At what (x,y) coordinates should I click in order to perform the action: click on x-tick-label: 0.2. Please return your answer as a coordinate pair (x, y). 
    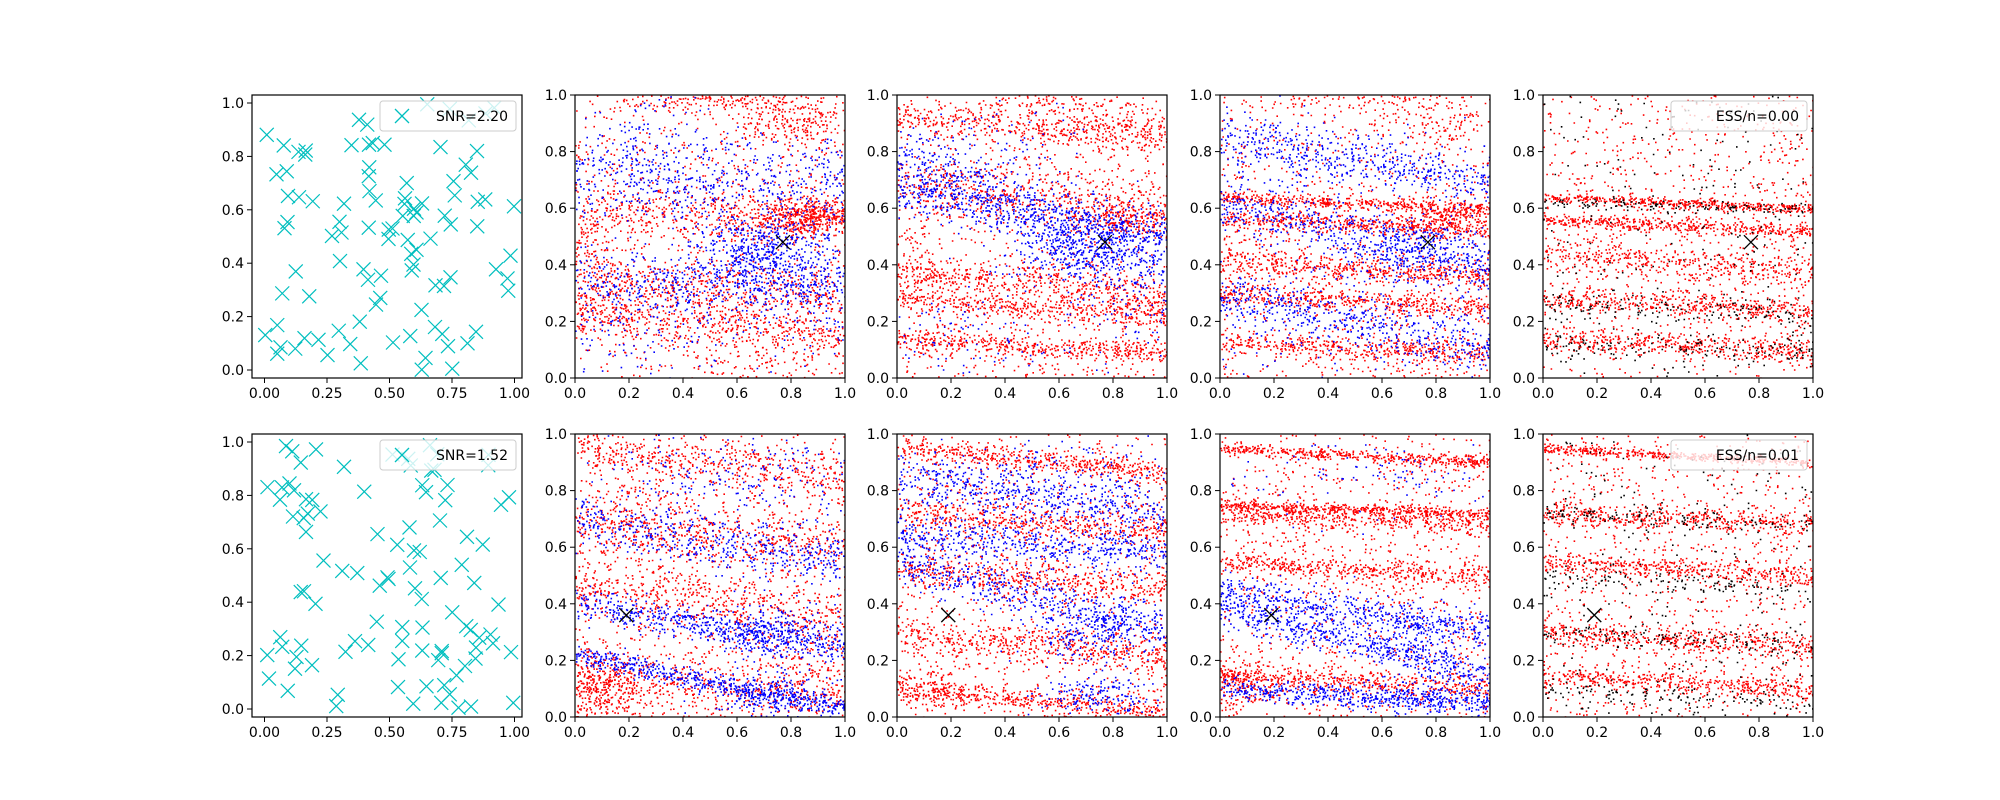
    Looking at the image, I should click on (1597, 394).